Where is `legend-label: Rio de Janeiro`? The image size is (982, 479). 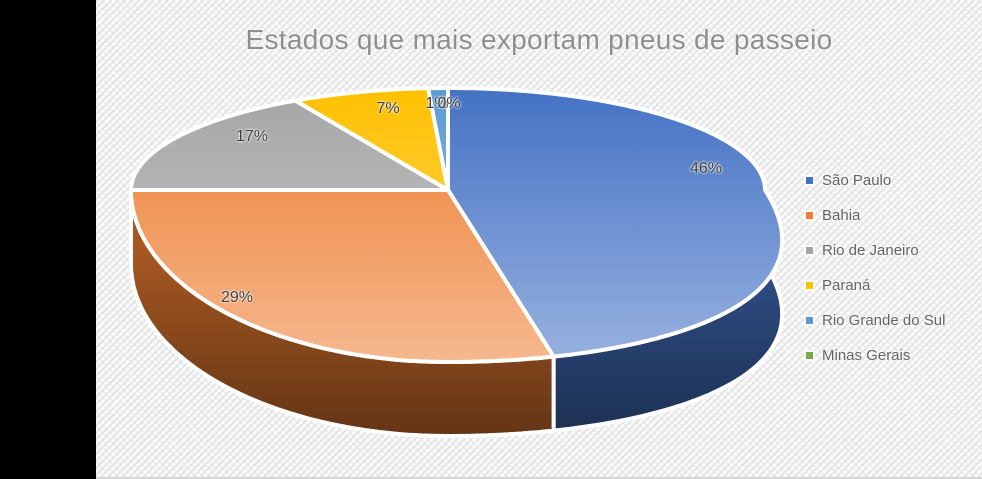
legend-label: Rio de Janeiro is located at coordinates (870, 250).